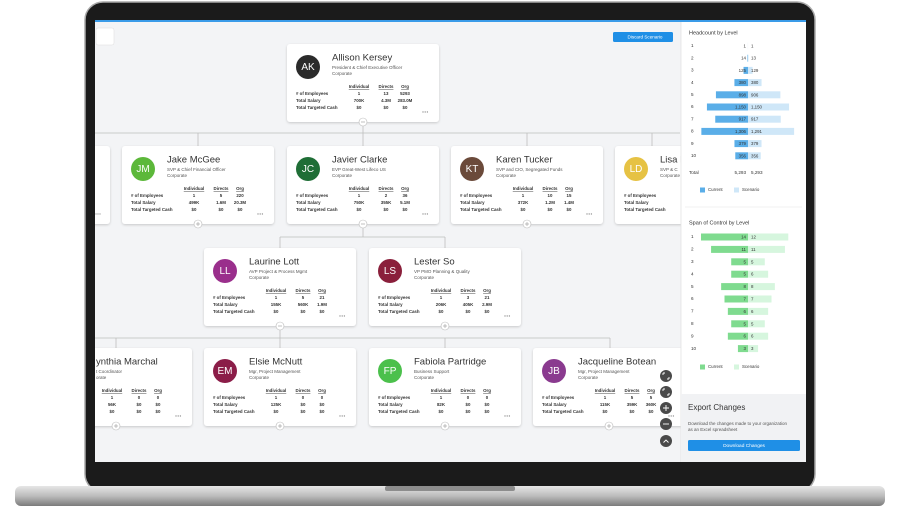  I want to click on discard-button, so click(643, 37).